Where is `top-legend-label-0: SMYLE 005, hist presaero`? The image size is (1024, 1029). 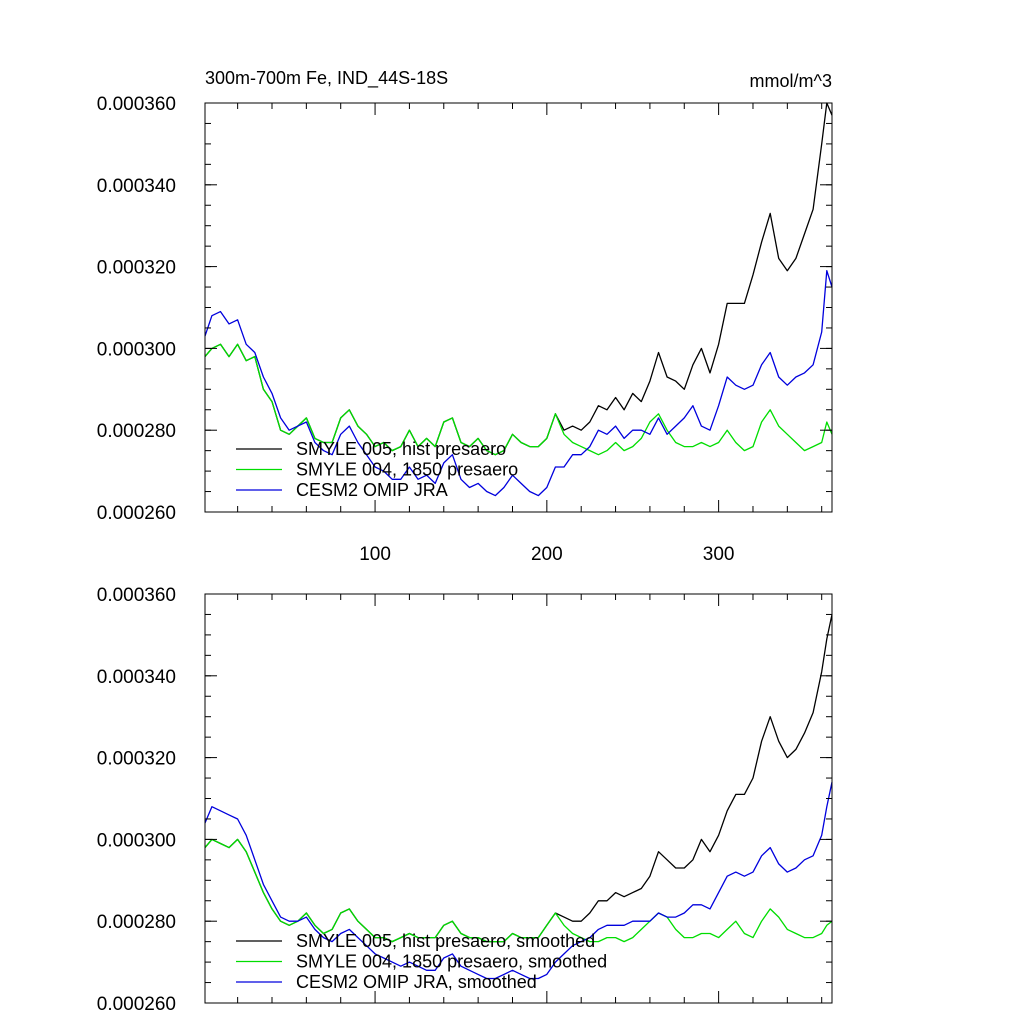 top-legend-label-0: SMYLE 005, hist presaero is located at coordinates (401, 449).